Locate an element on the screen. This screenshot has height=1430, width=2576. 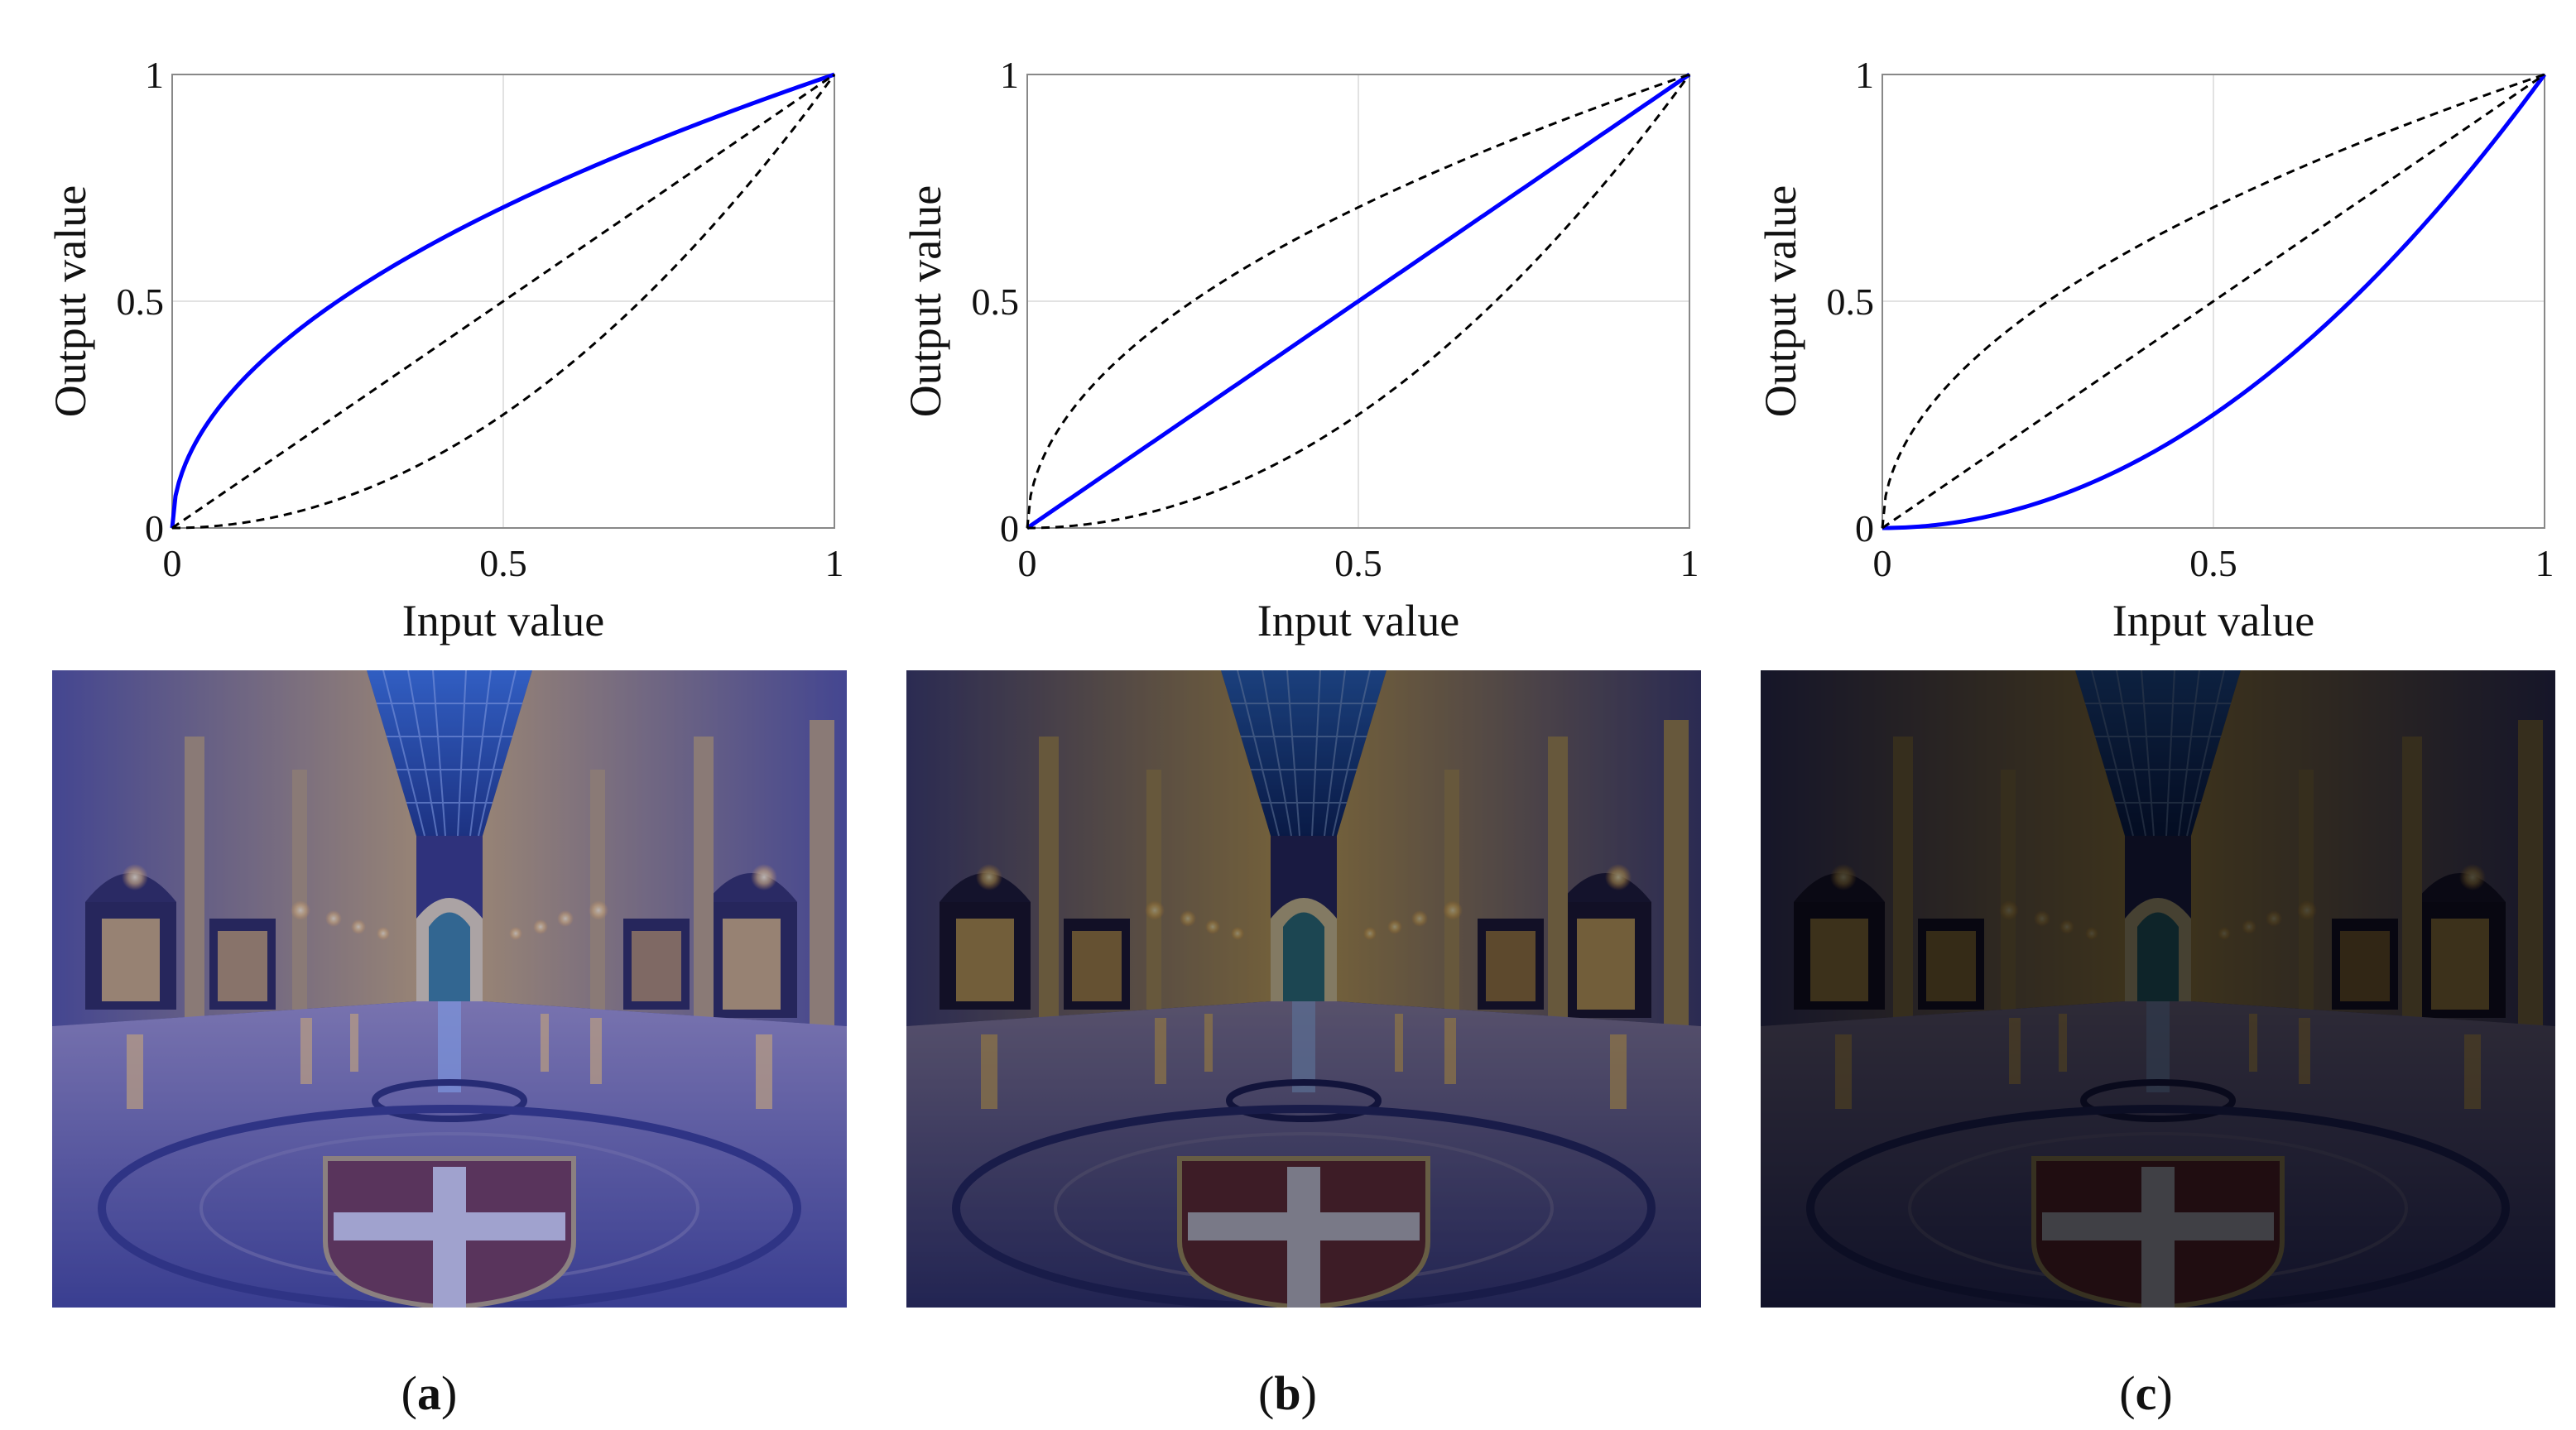
caption-b: (b) is located at coordinates (1287, 1393).